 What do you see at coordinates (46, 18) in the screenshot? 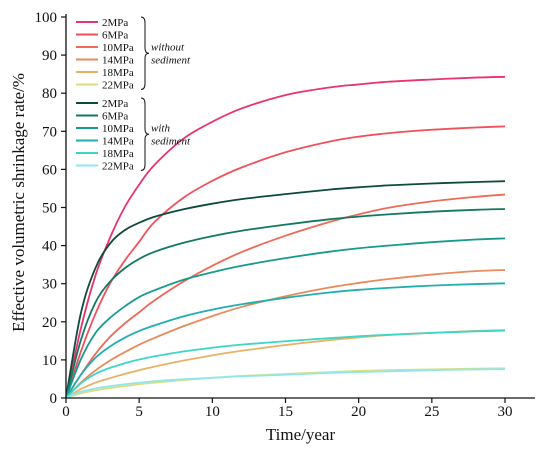
I see `y-tick-label: 100` at bounding box center [46, 18].